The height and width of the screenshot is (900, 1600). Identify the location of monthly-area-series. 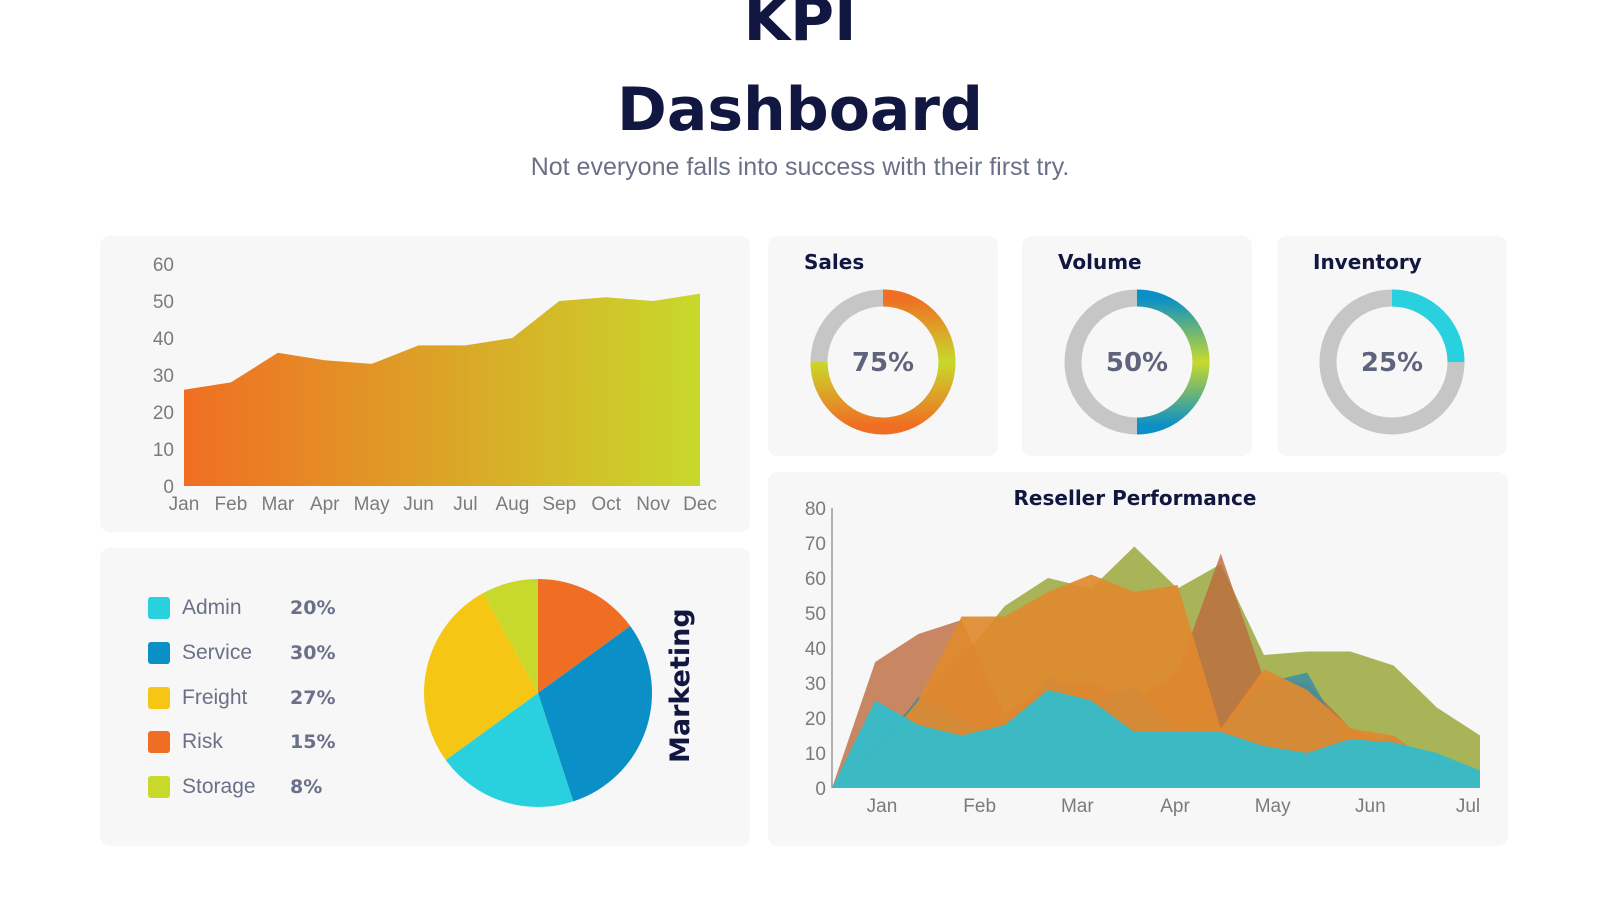
(442, 389).